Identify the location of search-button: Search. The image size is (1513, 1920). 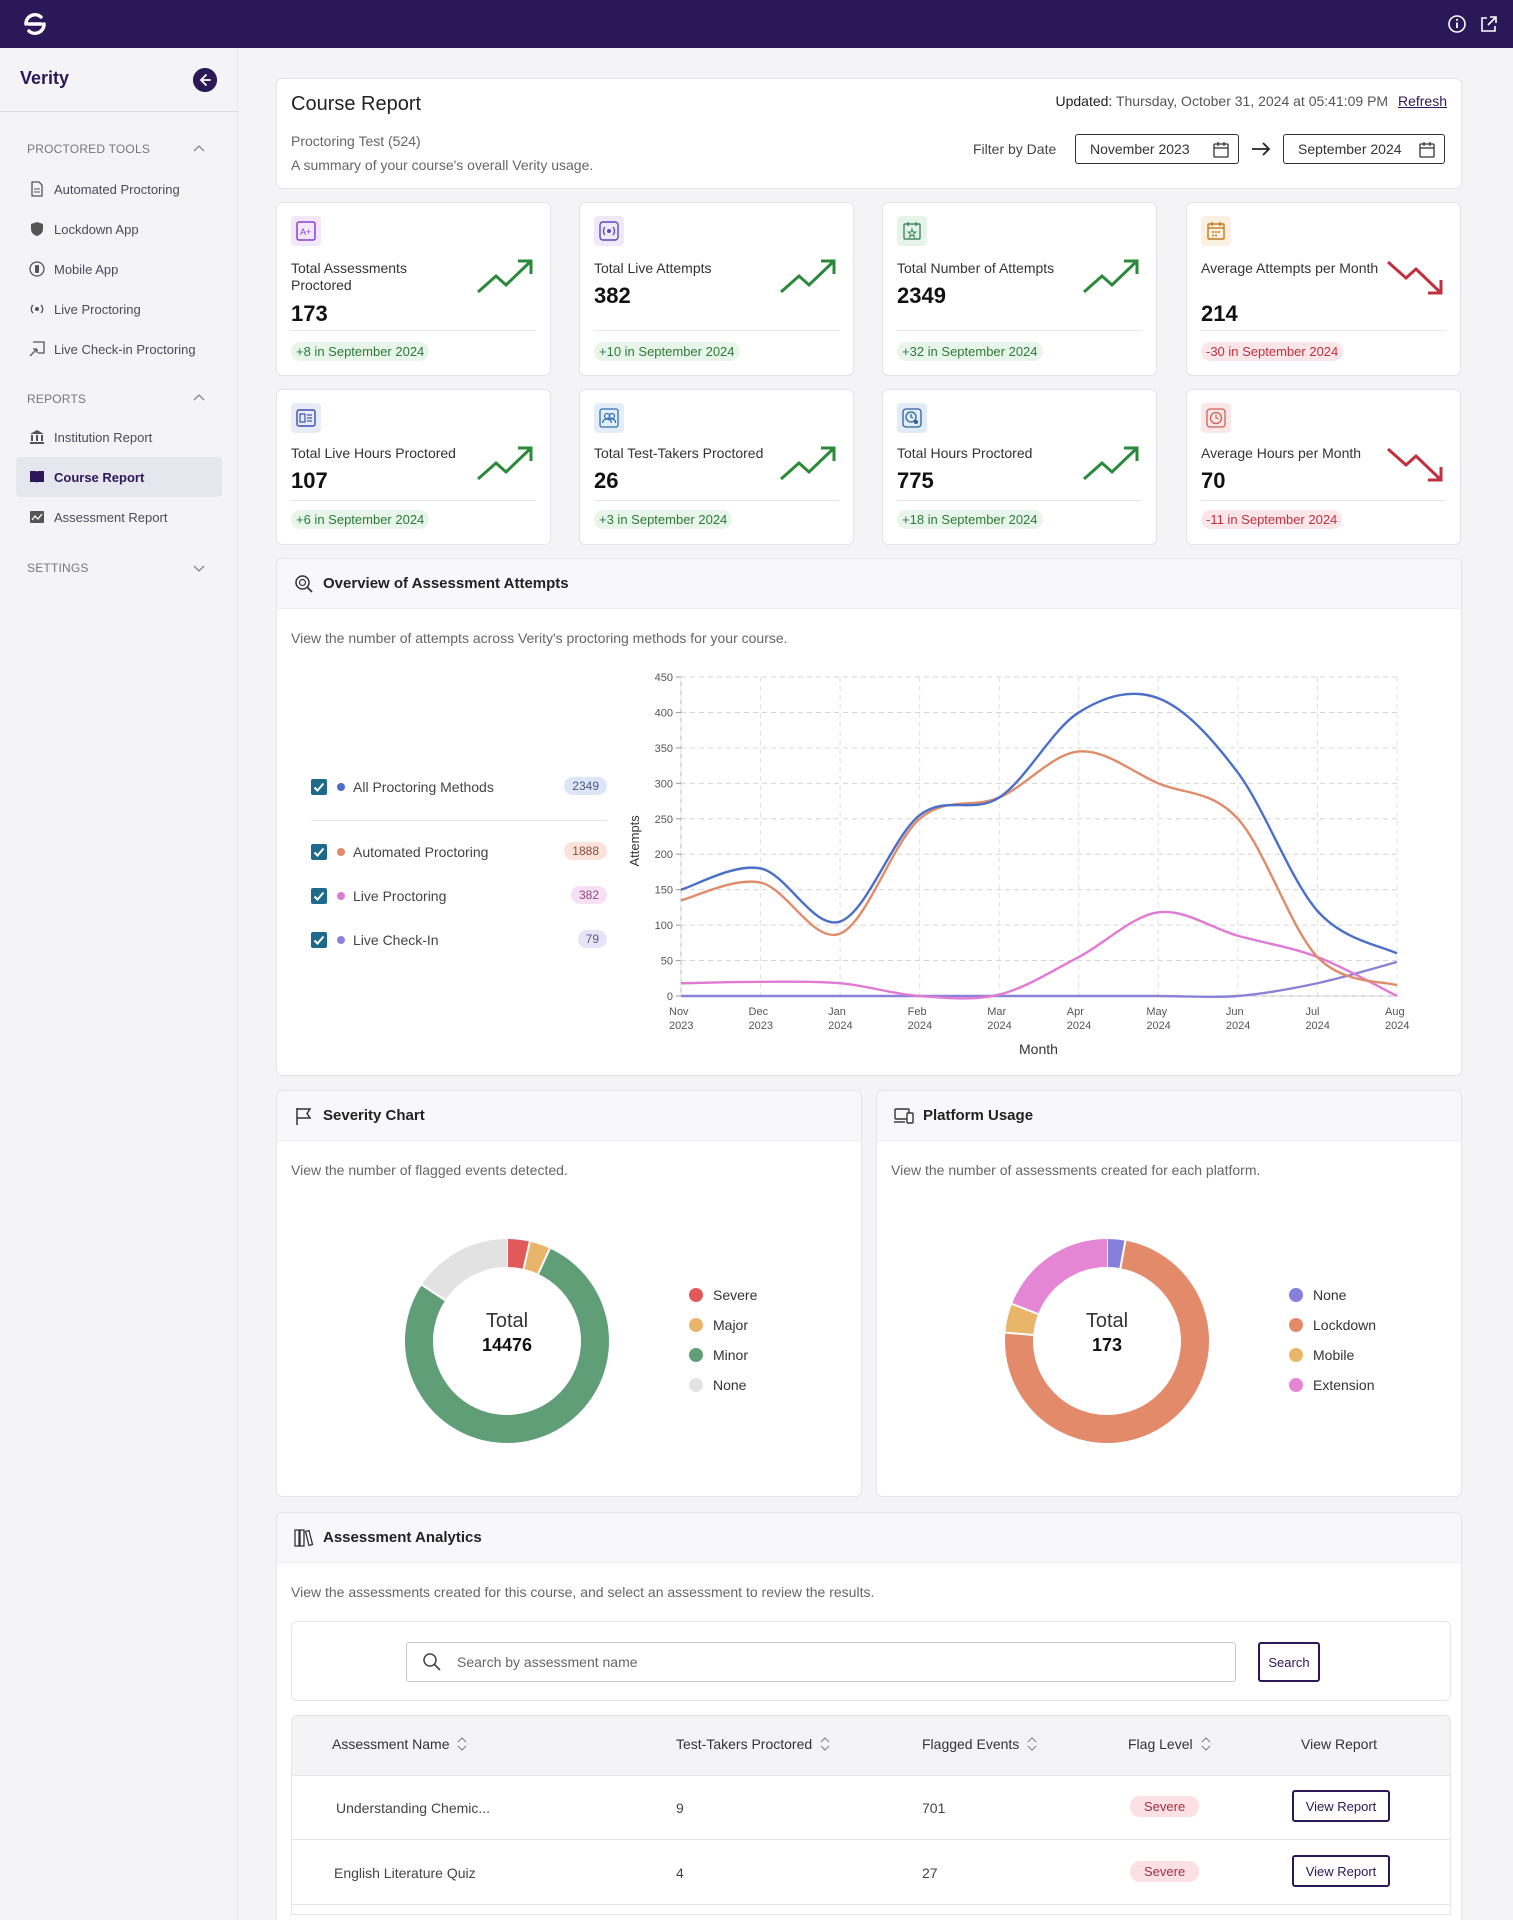
(1289, 1662).